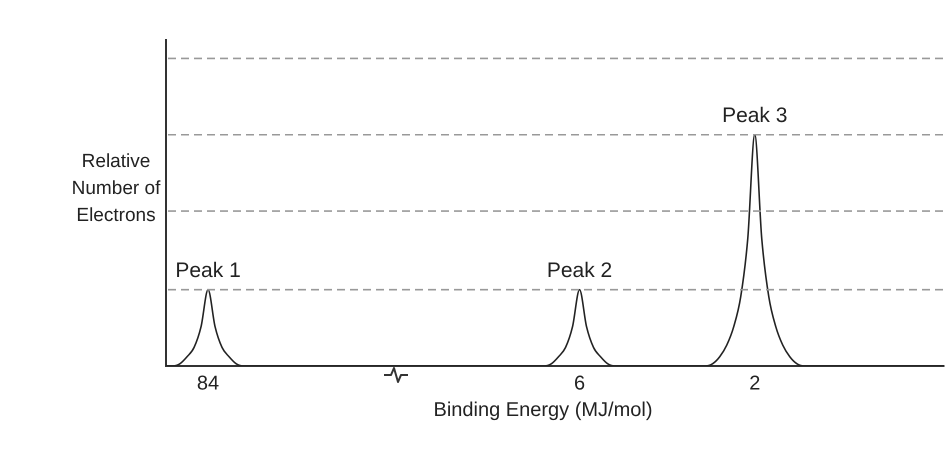 The image size is (950, 452). Describe the element at coordinates (754, 383) in the screenshot. I see `x-tick-label: 2` at that location.